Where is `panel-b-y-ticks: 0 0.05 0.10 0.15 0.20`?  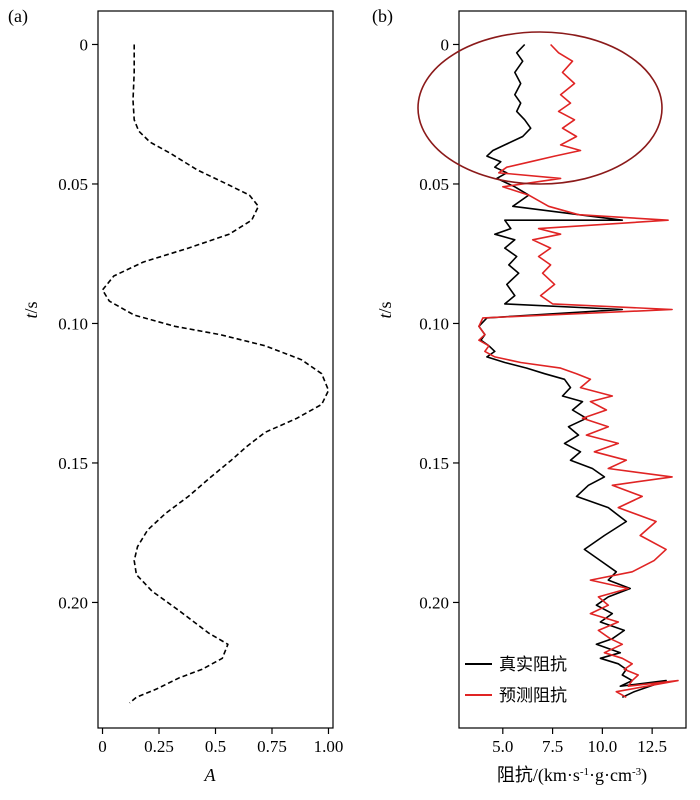
panel-b-y-ticks: 0 0.05 0.10 0.15 0.20 is located at coordinates (439, 323).